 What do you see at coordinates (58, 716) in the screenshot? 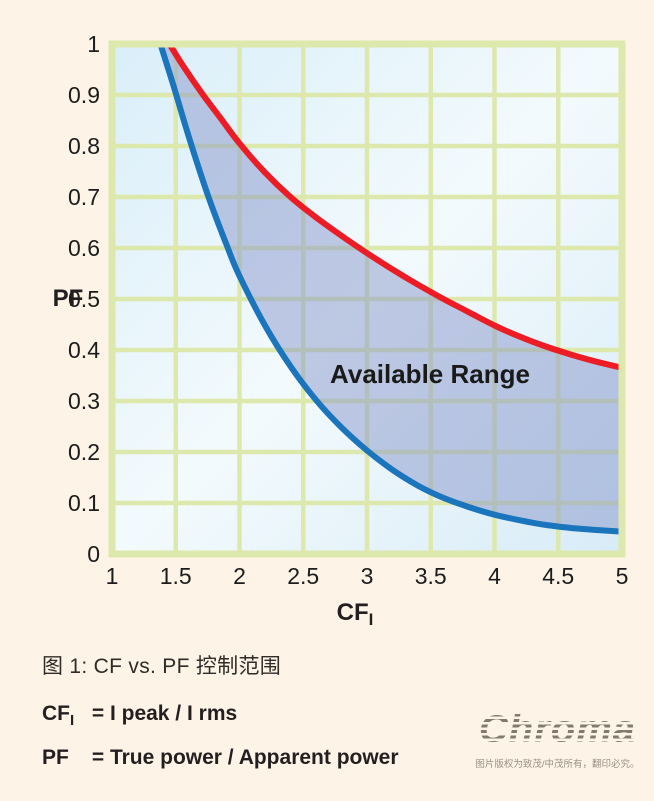
I see `formula-cf-label: CFI` at bounding box center [58, 716].